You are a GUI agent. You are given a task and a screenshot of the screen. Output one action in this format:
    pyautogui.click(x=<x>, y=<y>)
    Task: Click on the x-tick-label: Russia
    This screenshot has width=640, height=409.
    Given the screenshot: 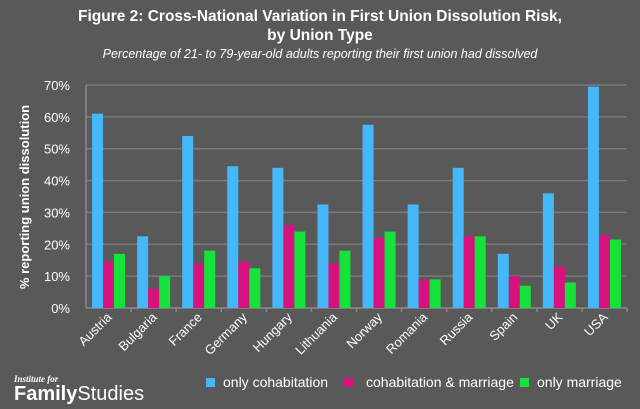 What is the action you would take?
    pyautogui.click(x=456, y=328)
    